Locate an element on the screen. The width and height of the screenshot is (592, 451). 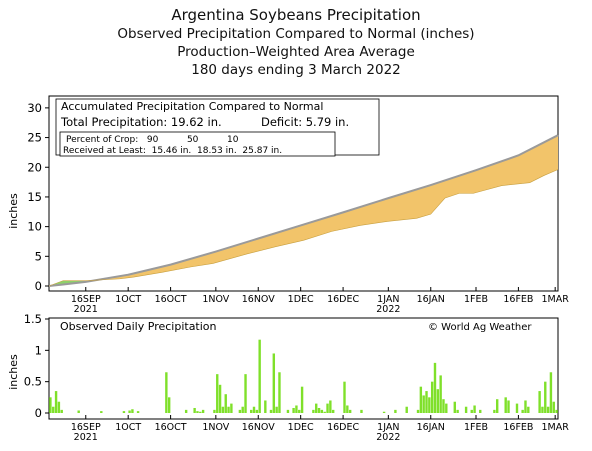
top-x-tick-label: 1FEB is located at coordinates (476, 299).